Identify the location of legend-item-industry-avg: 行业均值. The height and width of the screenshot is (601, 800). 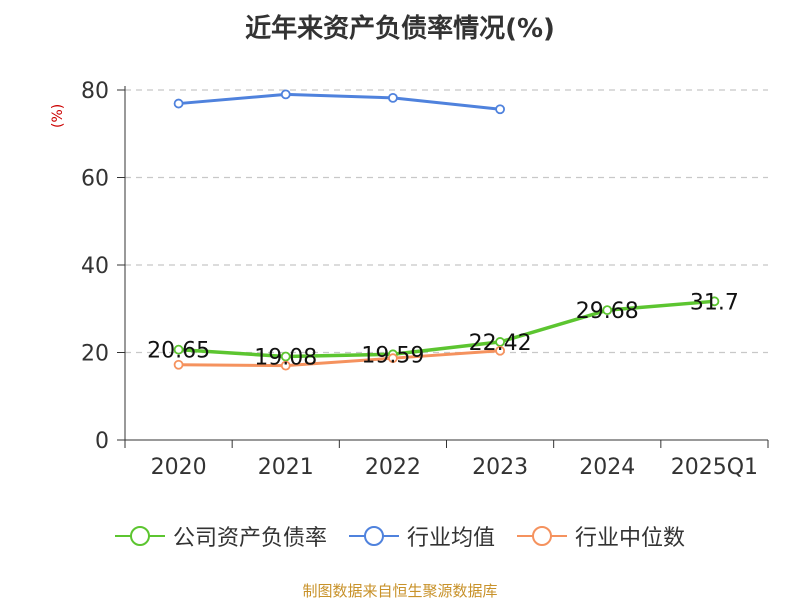
(421, 536).